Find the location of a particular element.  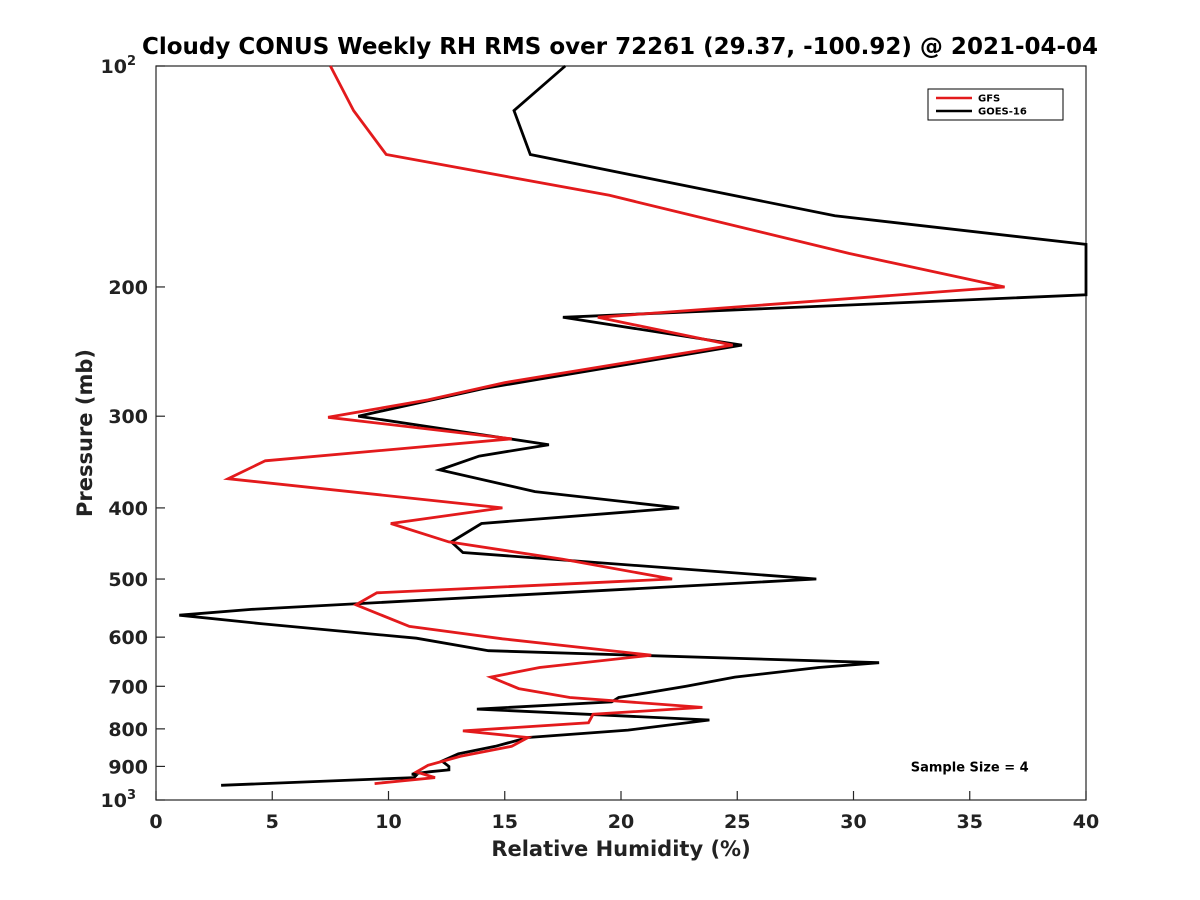

legend-box is located at coordinates (995, 104).